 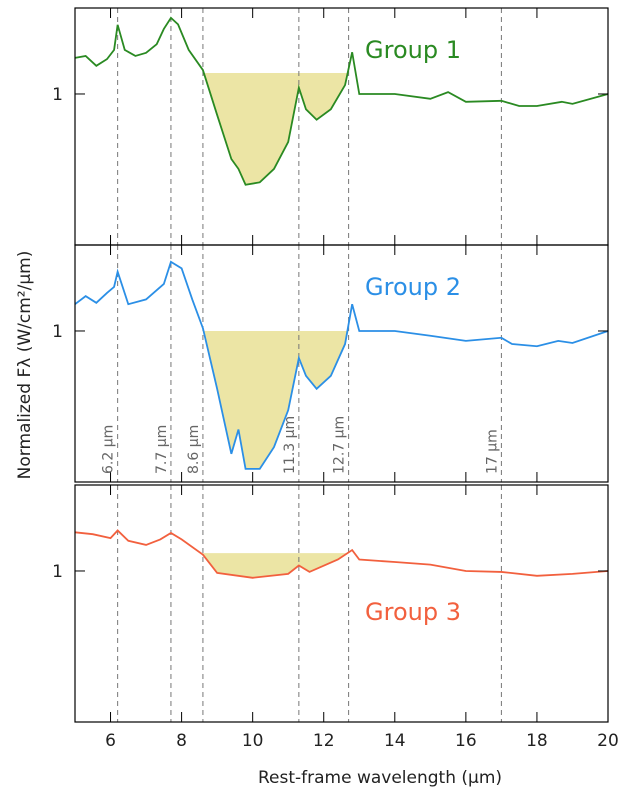 What do you see at coordinates (25, 365) in the screenshot?
I see `y-axis-label: Normalized Fλ (W/cm²/μm)` at bounding box center [25, 365].